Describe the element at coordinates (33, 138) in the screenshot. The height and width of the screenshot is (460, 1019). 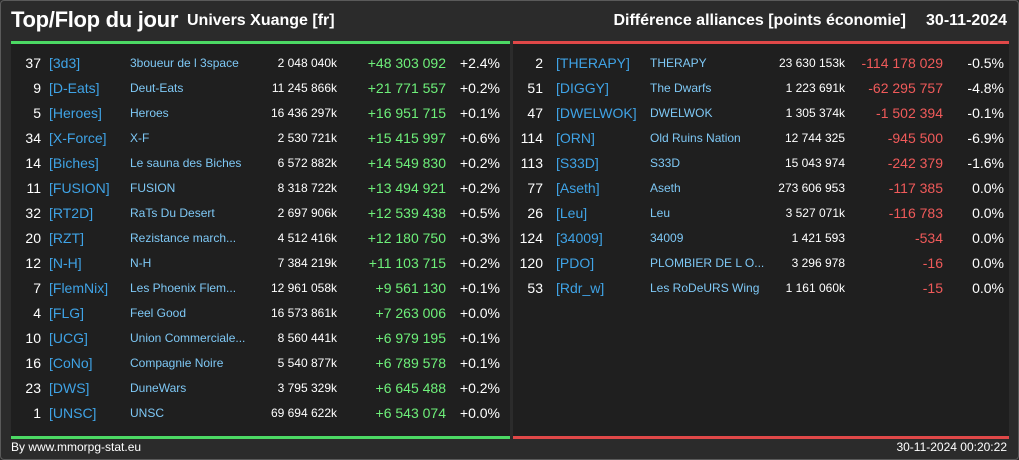
I see `rank: 34` at that location.